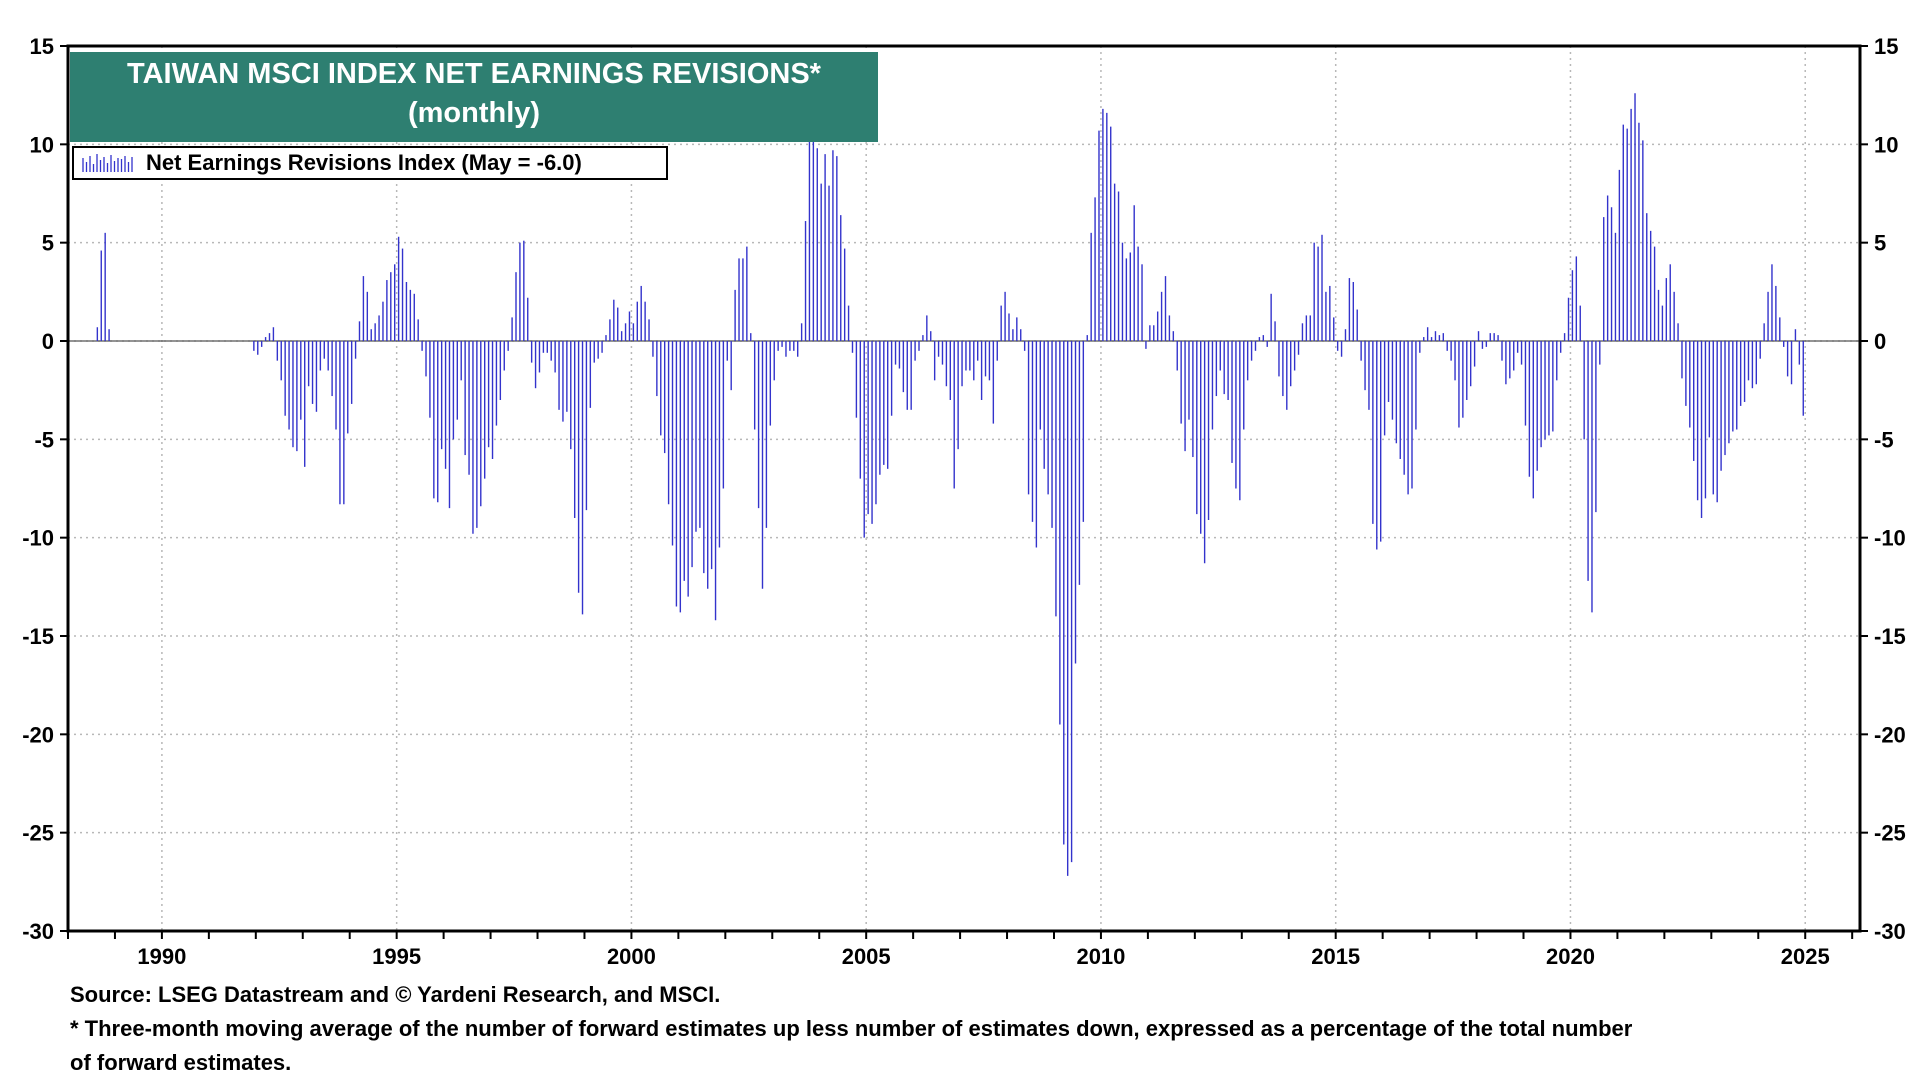  Describe the element at coordinates (44, 439) in the screenshot. I see `y-tick-label-left: -5` at that location.